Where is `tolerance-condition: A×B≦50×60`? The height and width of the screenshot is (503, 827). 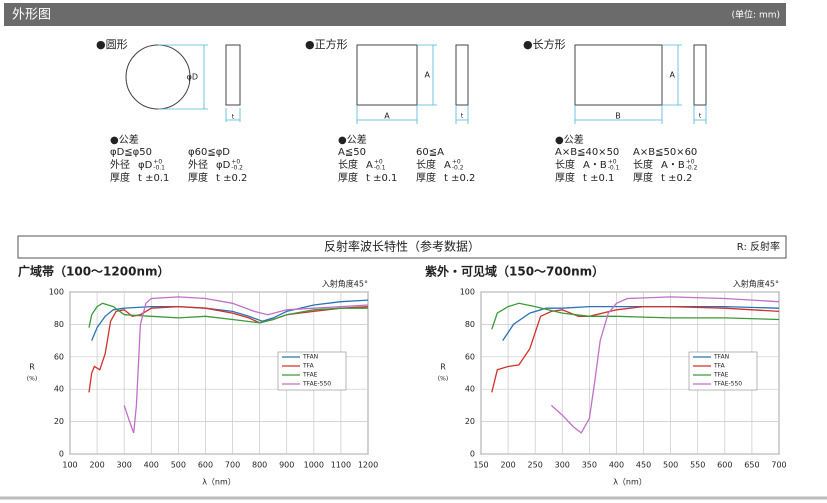 tolerance-condition: A×B≦50×60 is located at coordinates (665, 152).